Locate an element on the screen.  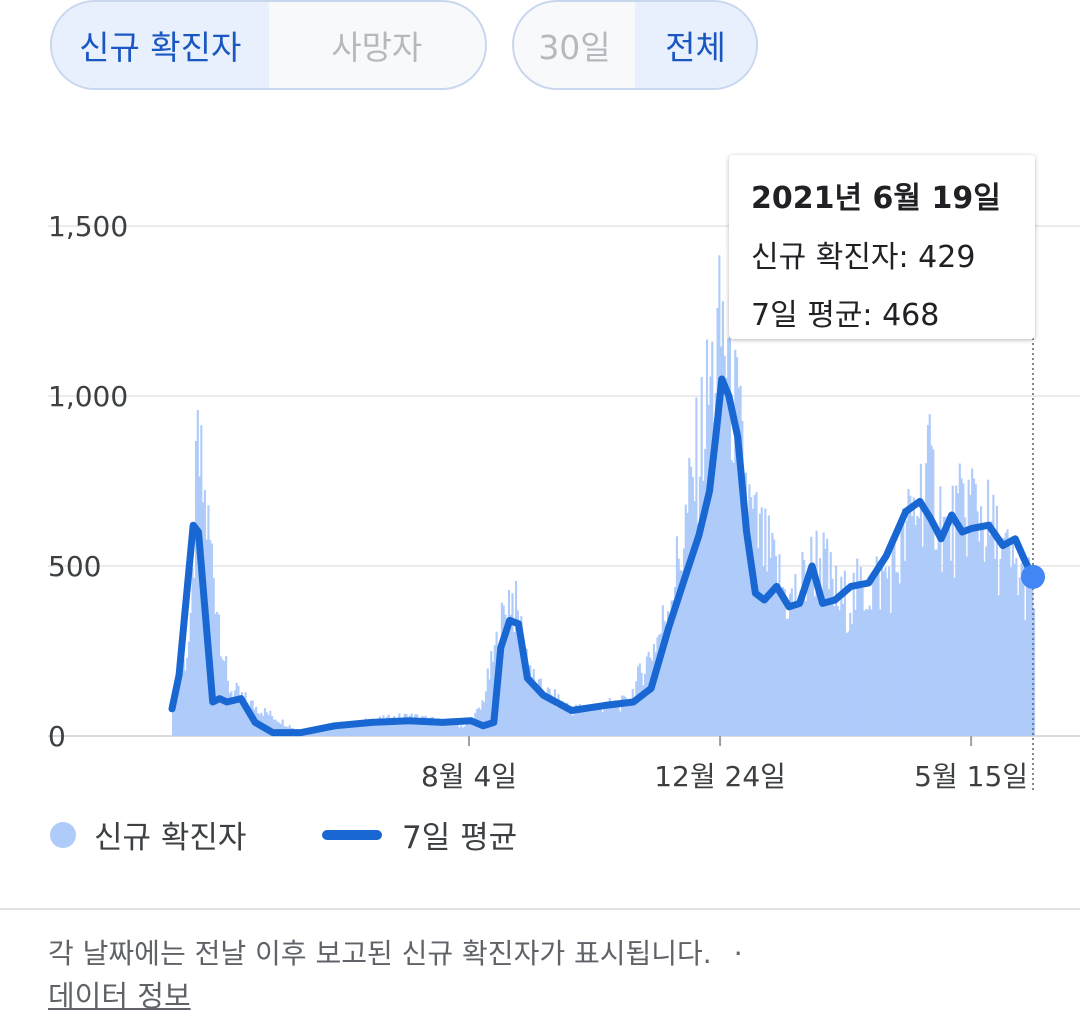
range-all-tab: 전체 is located at coordinates (695, 45).